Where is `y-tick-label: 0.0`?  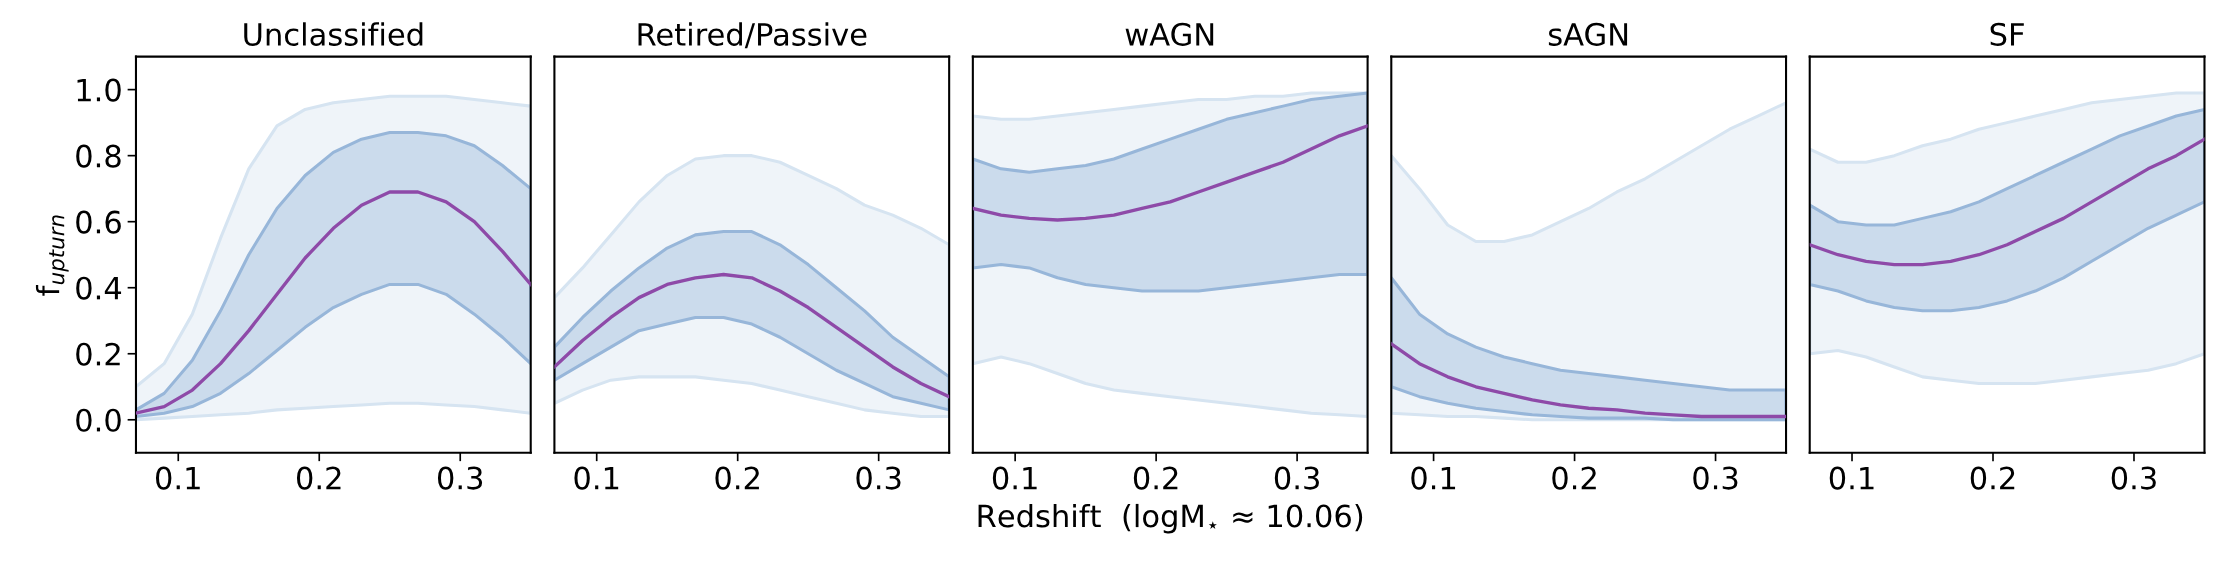 y-tick-label: 0.0 is located at coordinates (98, 420).